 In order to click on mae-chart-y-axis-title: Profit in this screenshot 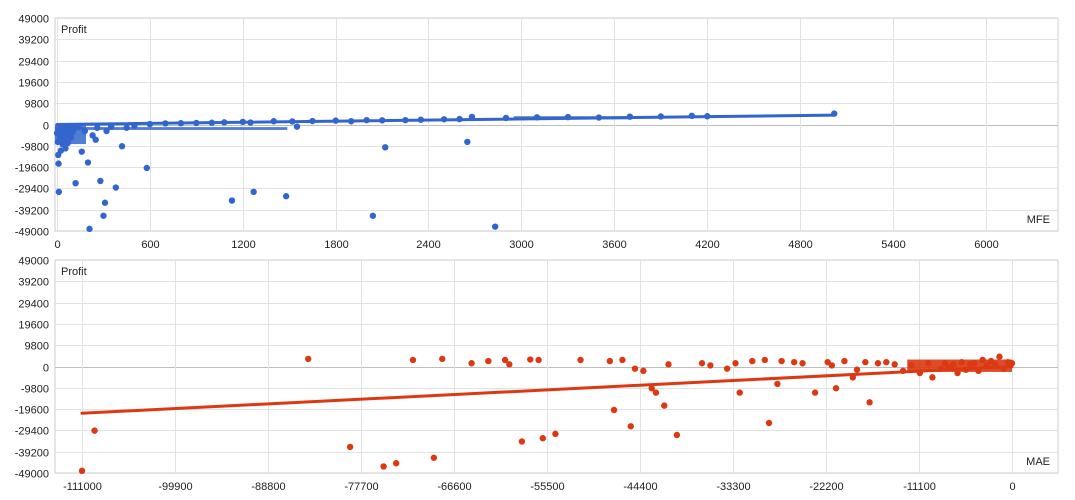, I will do `click(74, 272)`.